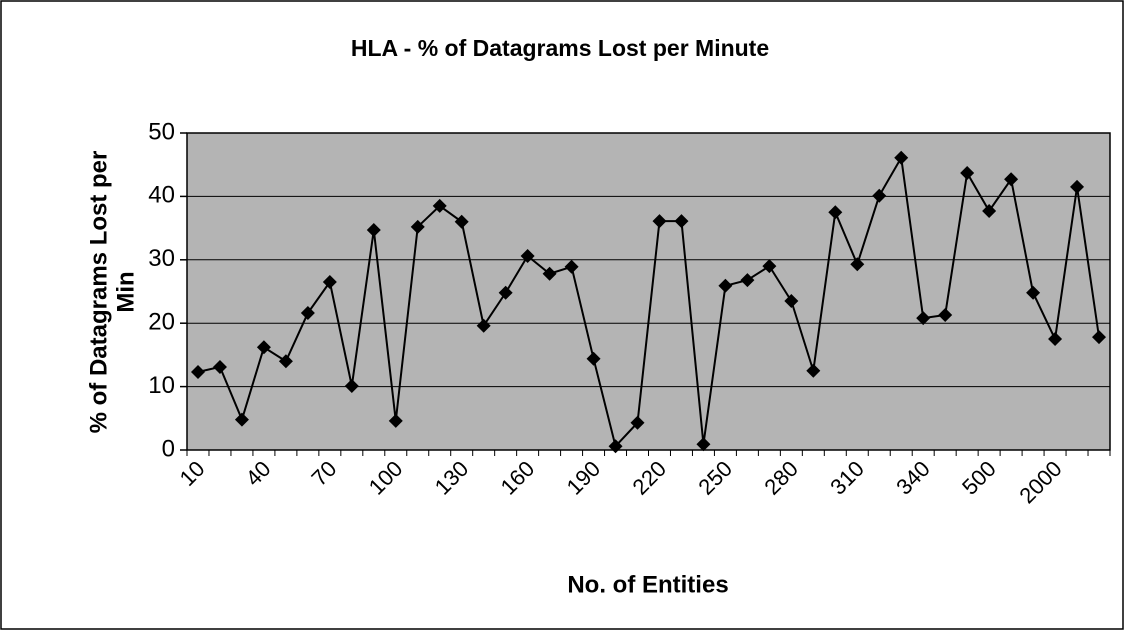  I want to click on y-tick-label: 10, so click(161, 385).